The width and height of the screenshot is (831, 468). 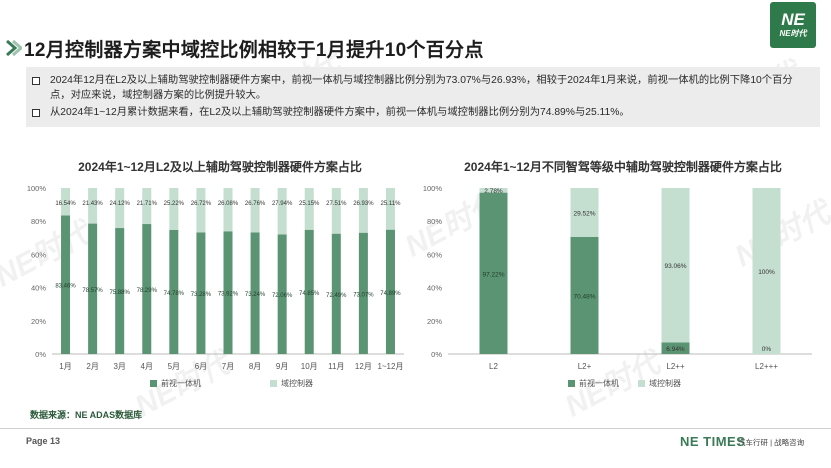 What do you see at coordinates (623, 167) in the screenshot?
I see `chart-title-right: 2024年1~12月不同智驾等级中辅助驾驶控制器硬件方案占比` at bounding box center [623, 167].